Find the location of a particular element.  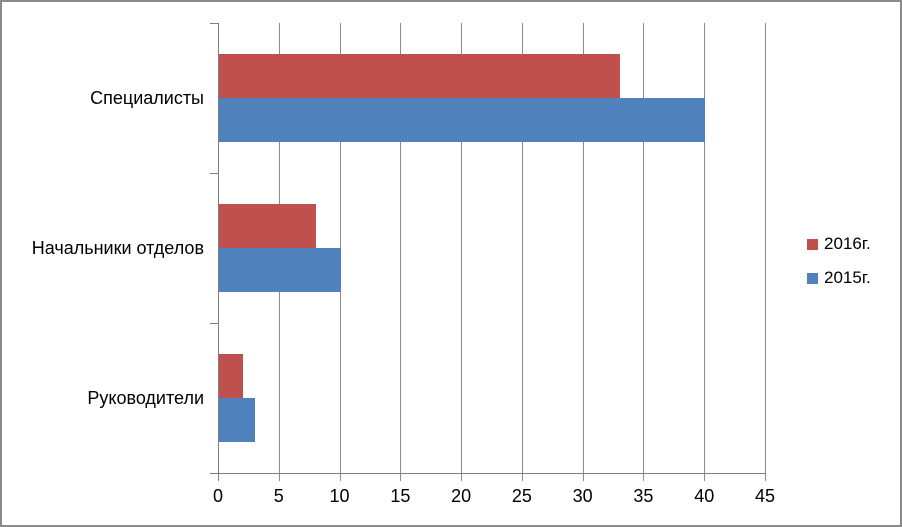

legend-label-2016: 2016г. is located at coordinates (847, 243).